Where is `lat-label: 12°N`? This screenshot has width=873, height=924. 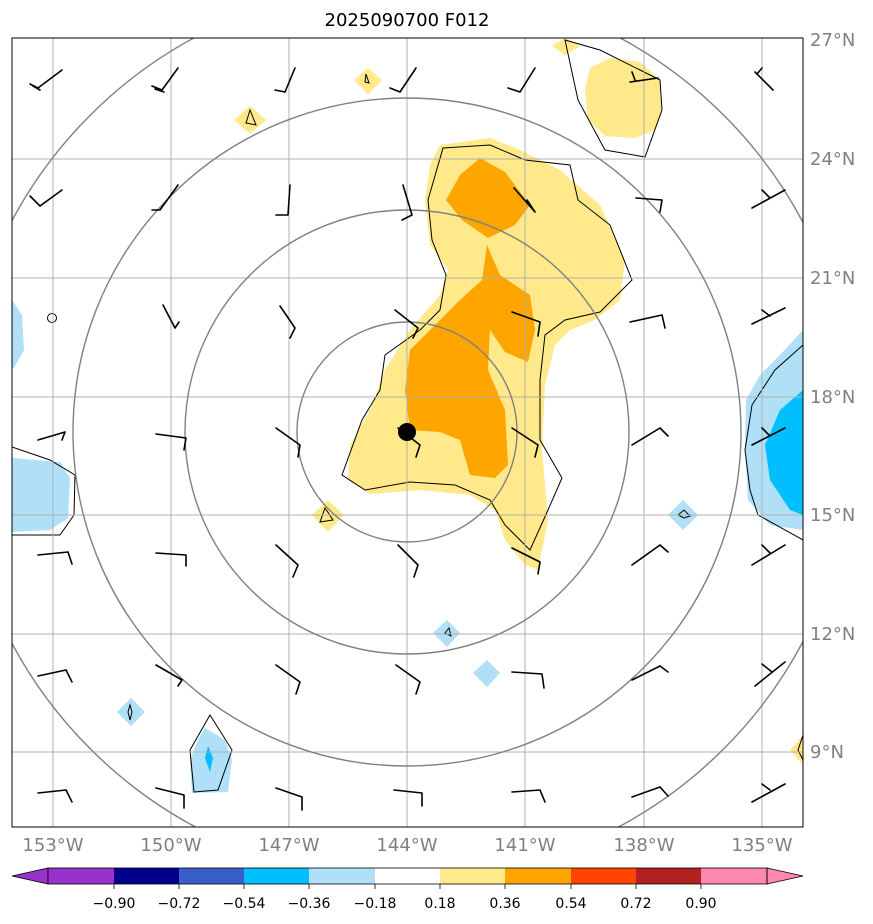 lat-label: 12°N is located at coordinates (832, 634).